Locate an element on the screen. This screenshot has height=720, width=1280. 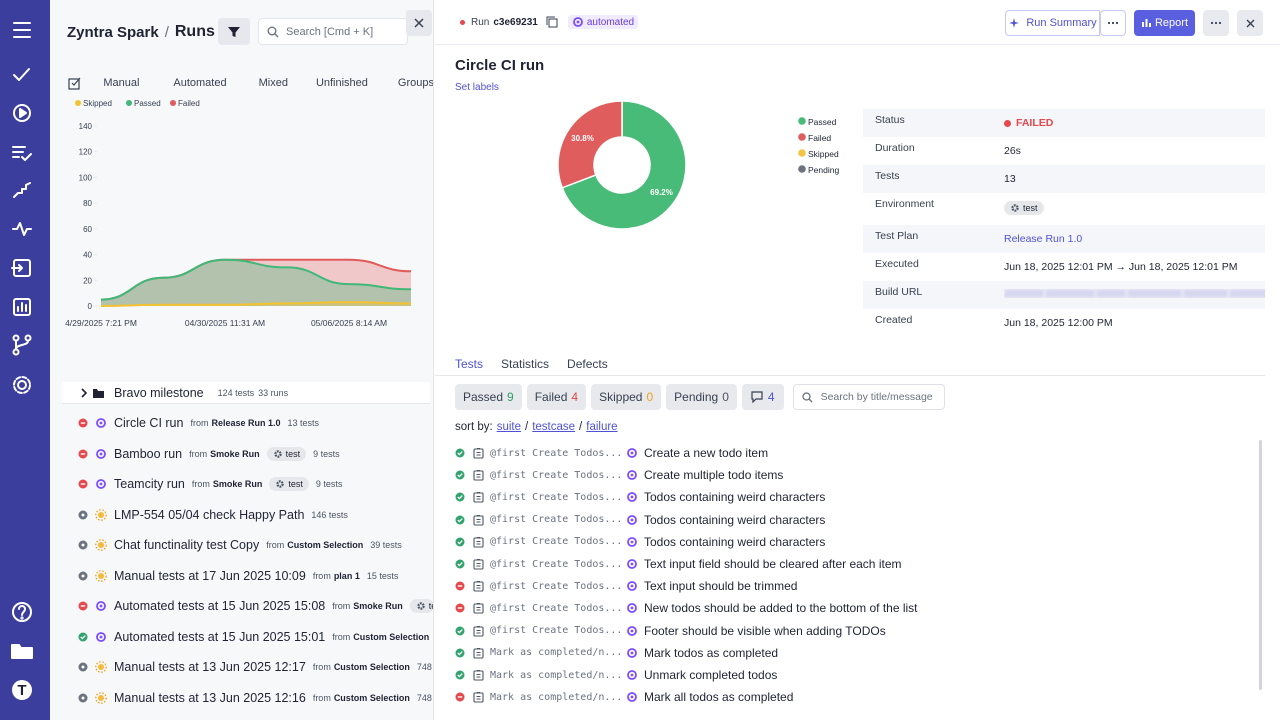
group-row: Bravo milestone 124 tests 33 runs is located at coordinates (246, 393).